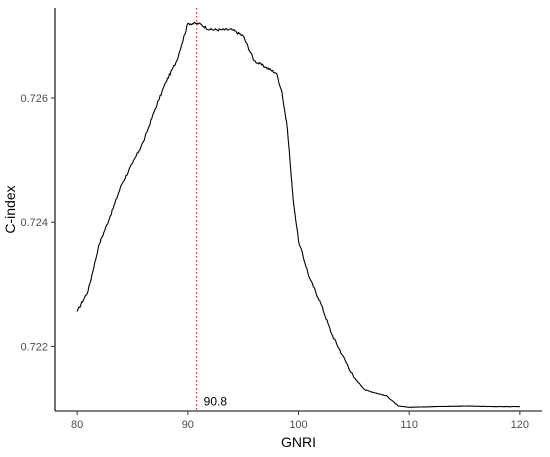  Describe the element at coordinates (216, 401) in the screenshot. I see `optimal-cutoff-label: 90.8` at that location.